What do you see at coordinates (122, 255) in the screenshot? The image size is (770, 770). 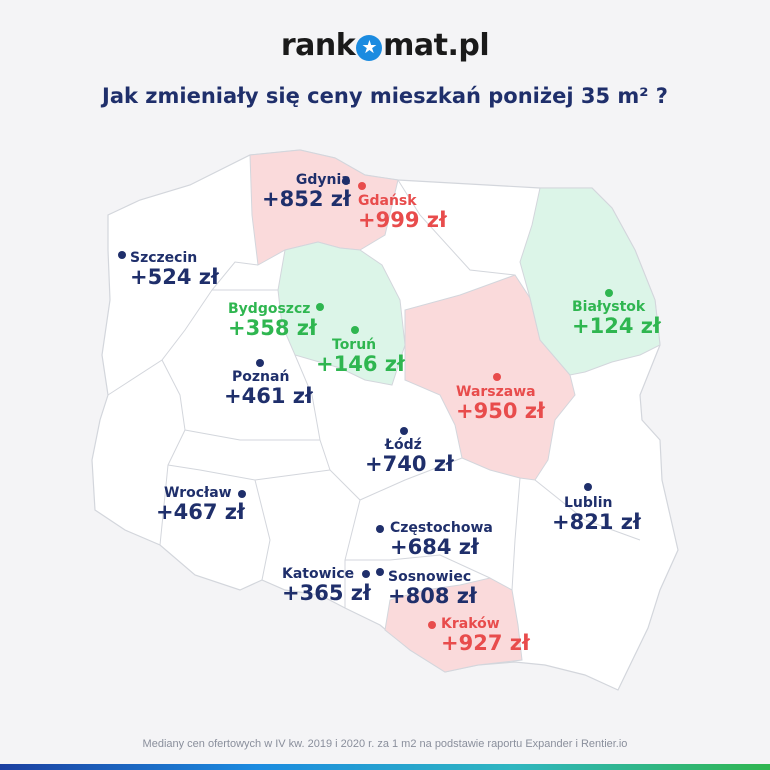 I see `city-marker-szczecin` at bounding box center [122, 255].